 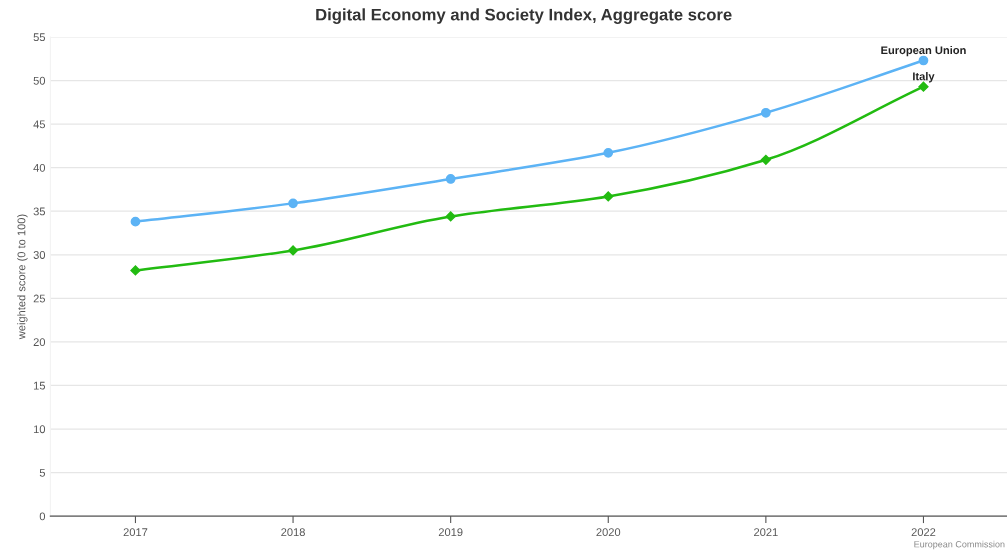 I want to click on y-tick-label: 15, so click(x=39, y=385).